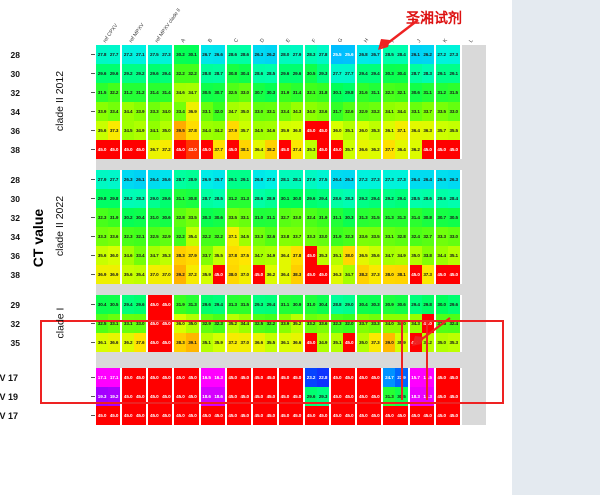 This screenshot has width=600, height=495. Describe the element at coordinates (401, 92) in the screenshot. I see `heatmap-cell: 32.1` at that location.